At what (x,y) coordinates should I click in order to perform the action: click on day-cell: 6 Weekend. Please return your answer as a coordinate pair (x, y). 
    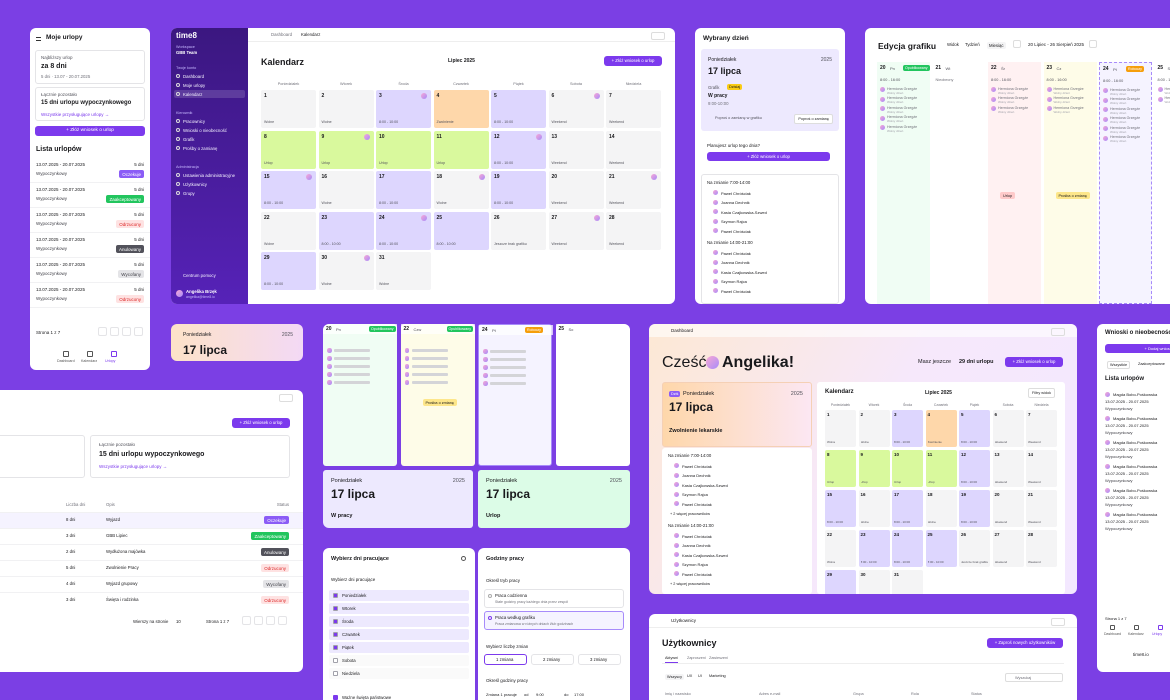
    Looking at the image, I should click on (1008, 428).